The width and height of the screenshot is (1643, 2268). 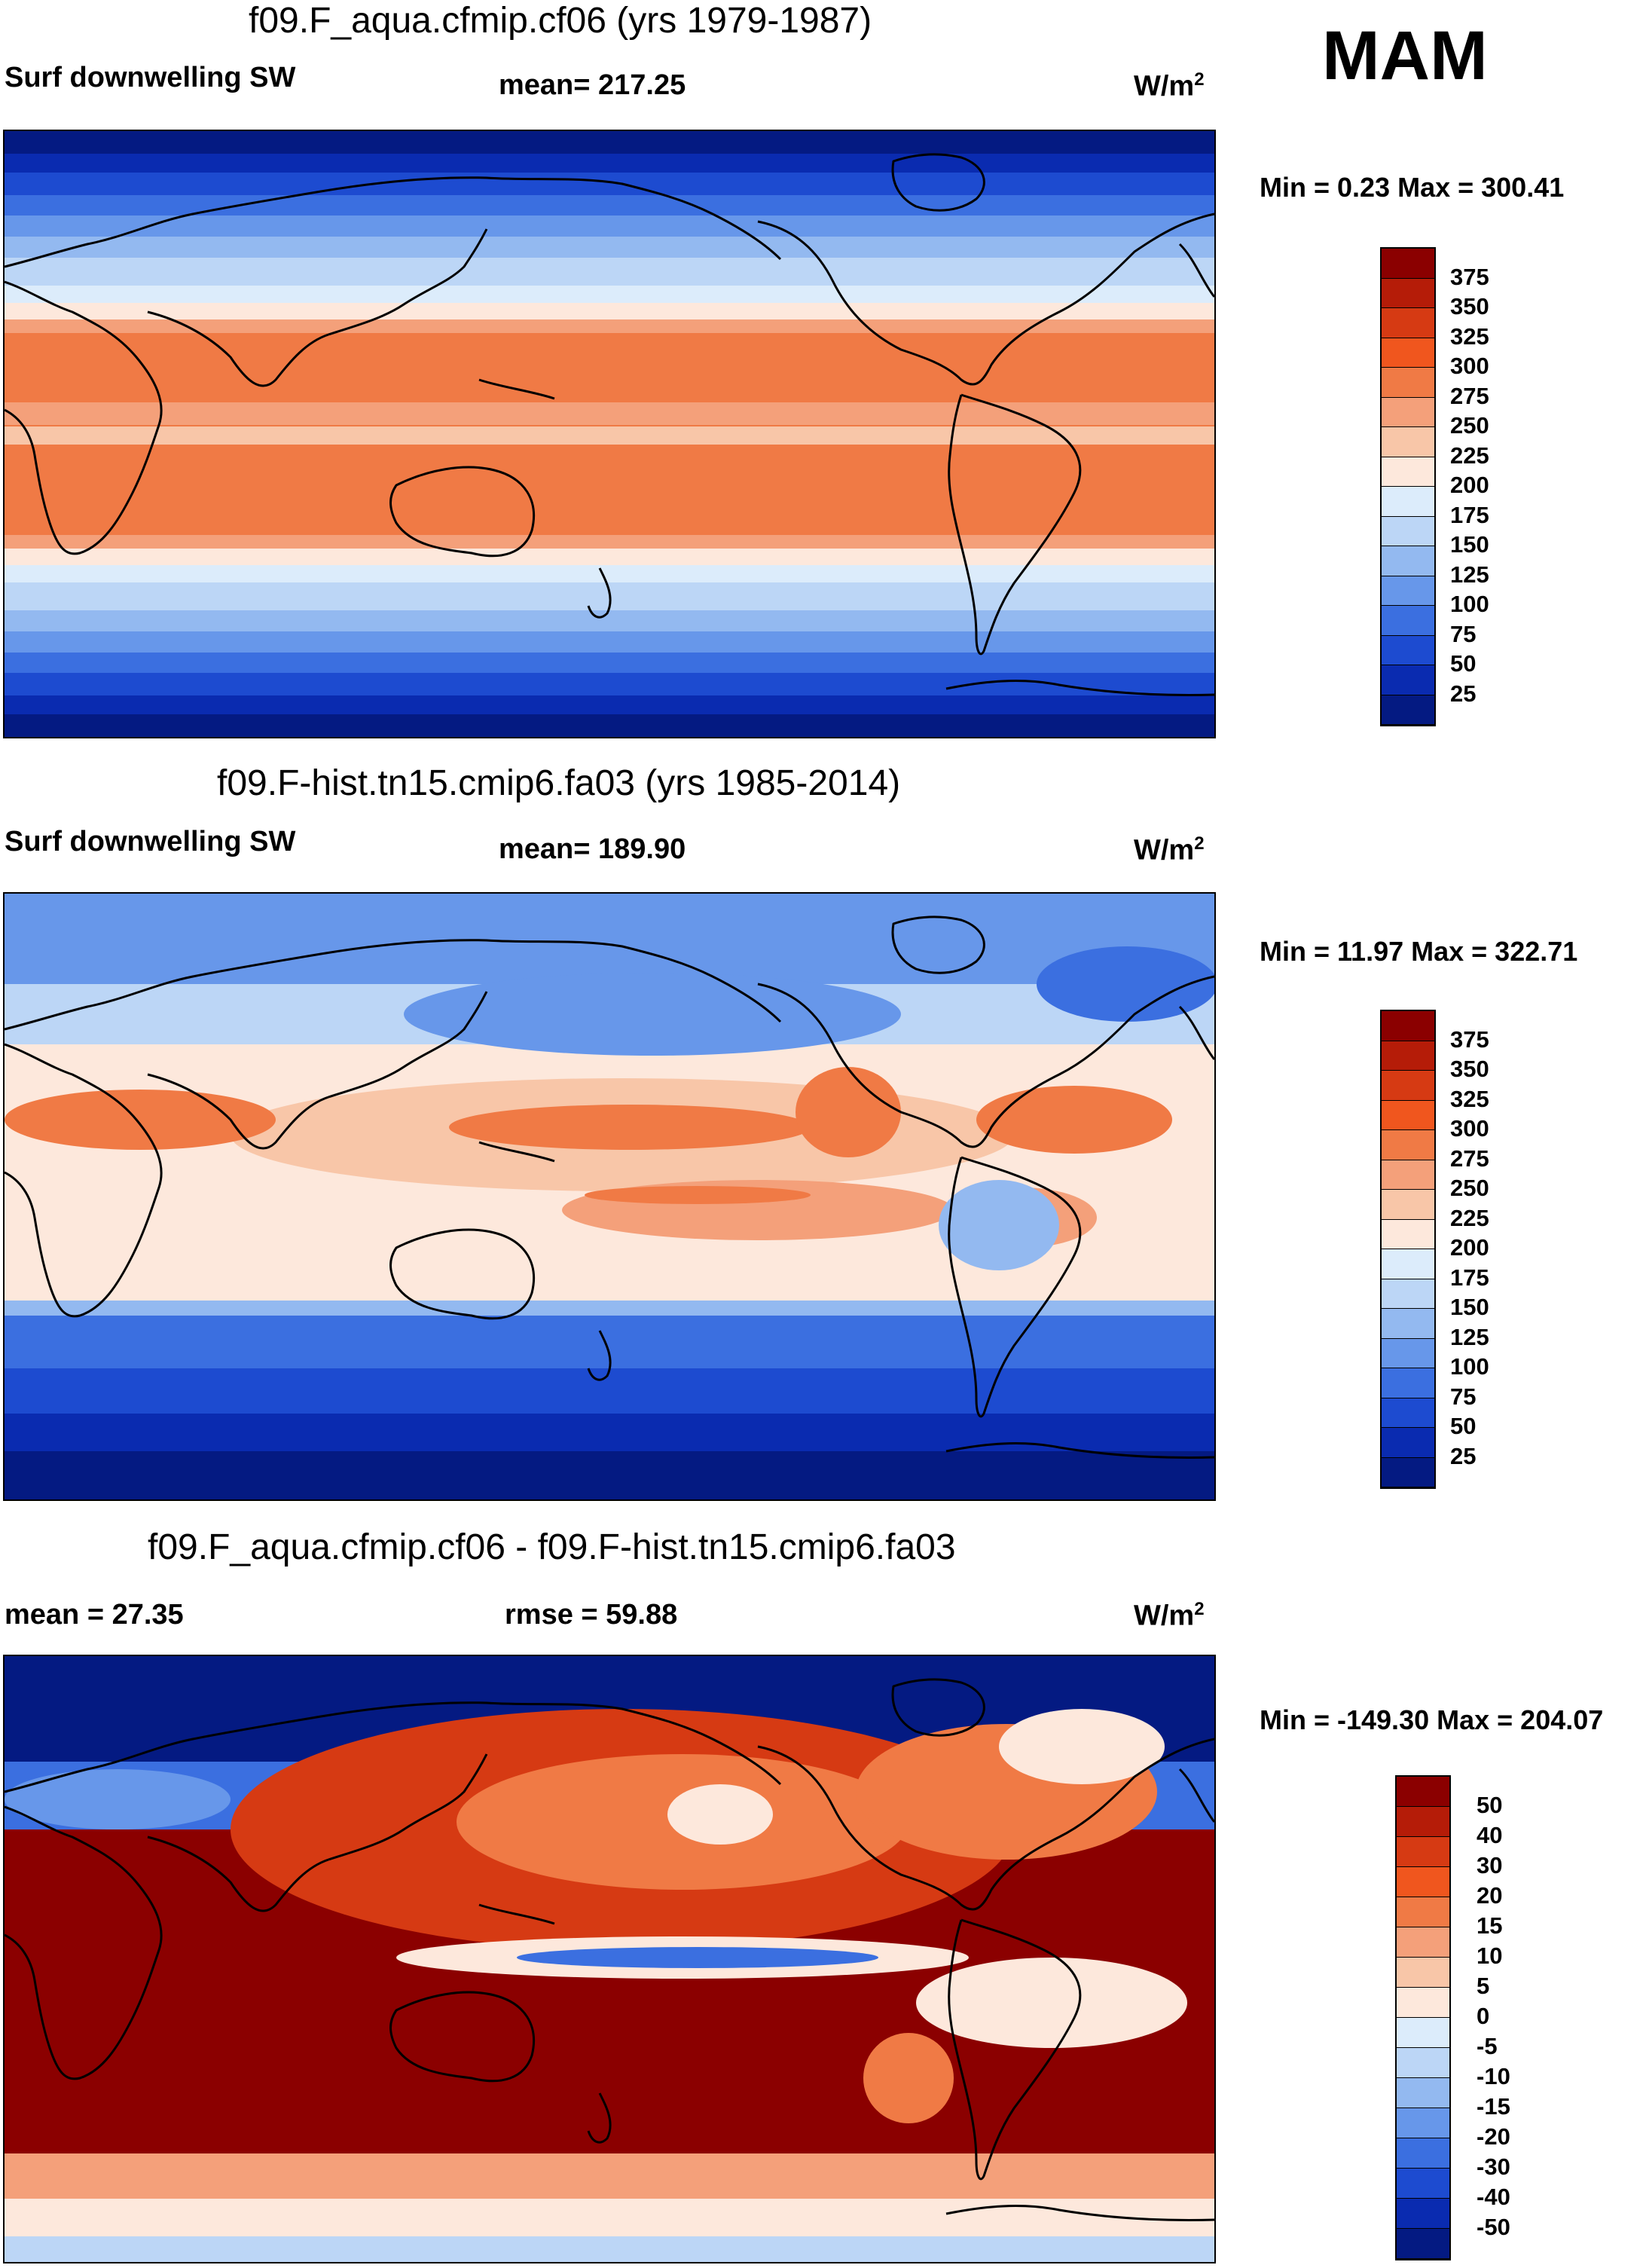 What do you see at coordinates (1463, 633) in the screenshot?
I see `colorbar-tick-label: 75` at bounding box center [1463, 633].